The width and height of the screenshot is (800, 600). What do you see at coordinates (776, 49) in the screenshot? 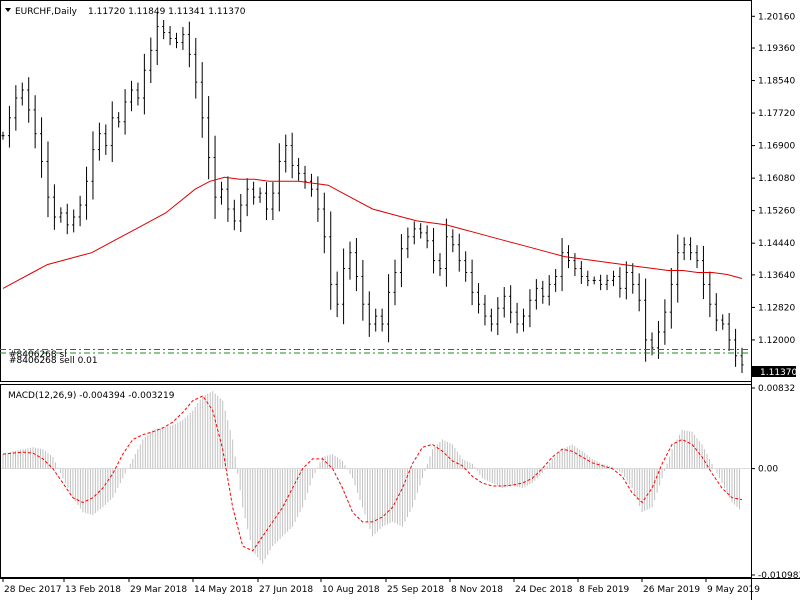
I see `price-tick-label: 1.19360` at bounding box center [776, 49].